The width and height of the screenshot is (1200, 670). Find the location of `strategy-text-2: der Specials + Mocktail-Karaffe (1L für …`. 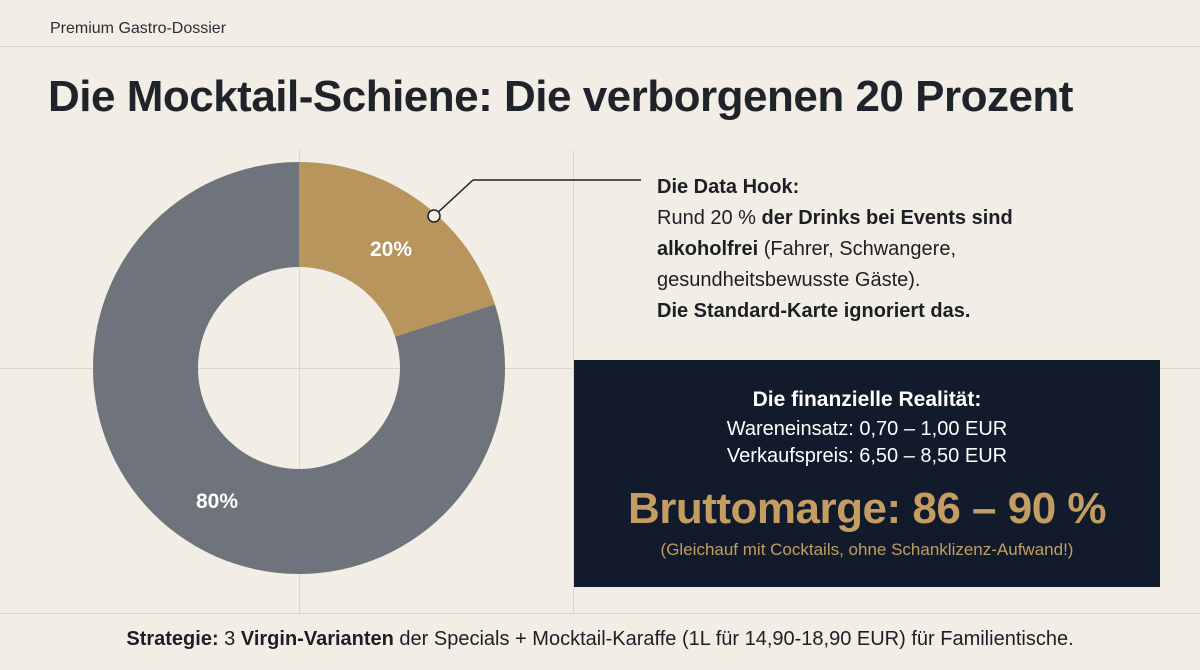

strategy-text-2: der Specials + Mocktail-Karaffe (1L für … is located at coordinates (733, 639).